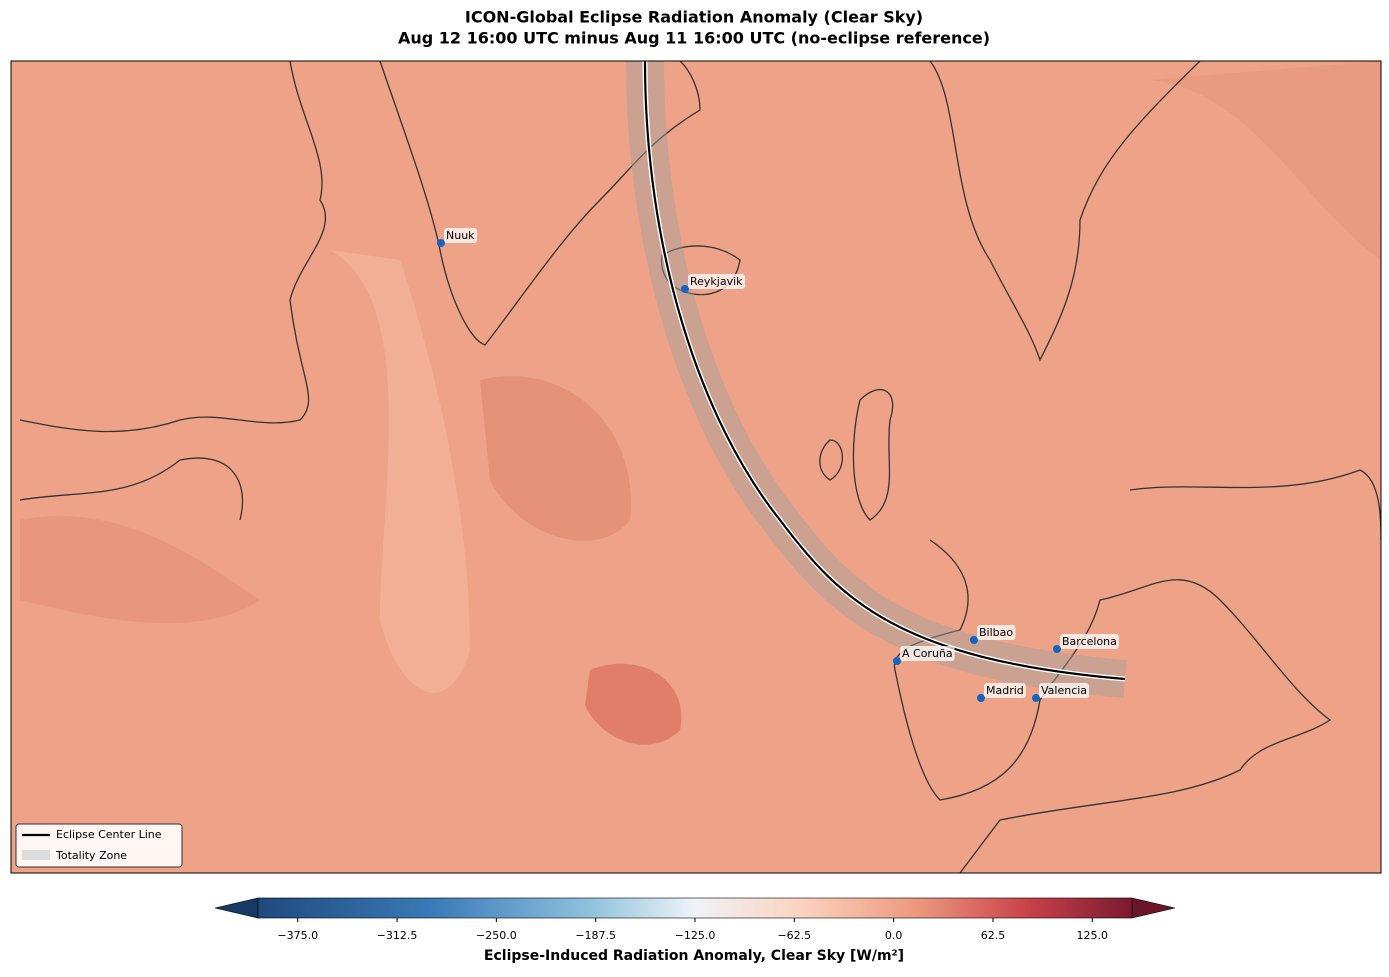  What do you see at coordinates (91, 855) in the screenshot?
I see `legend-label: Totality Zone` at bounding box center [91, 855].